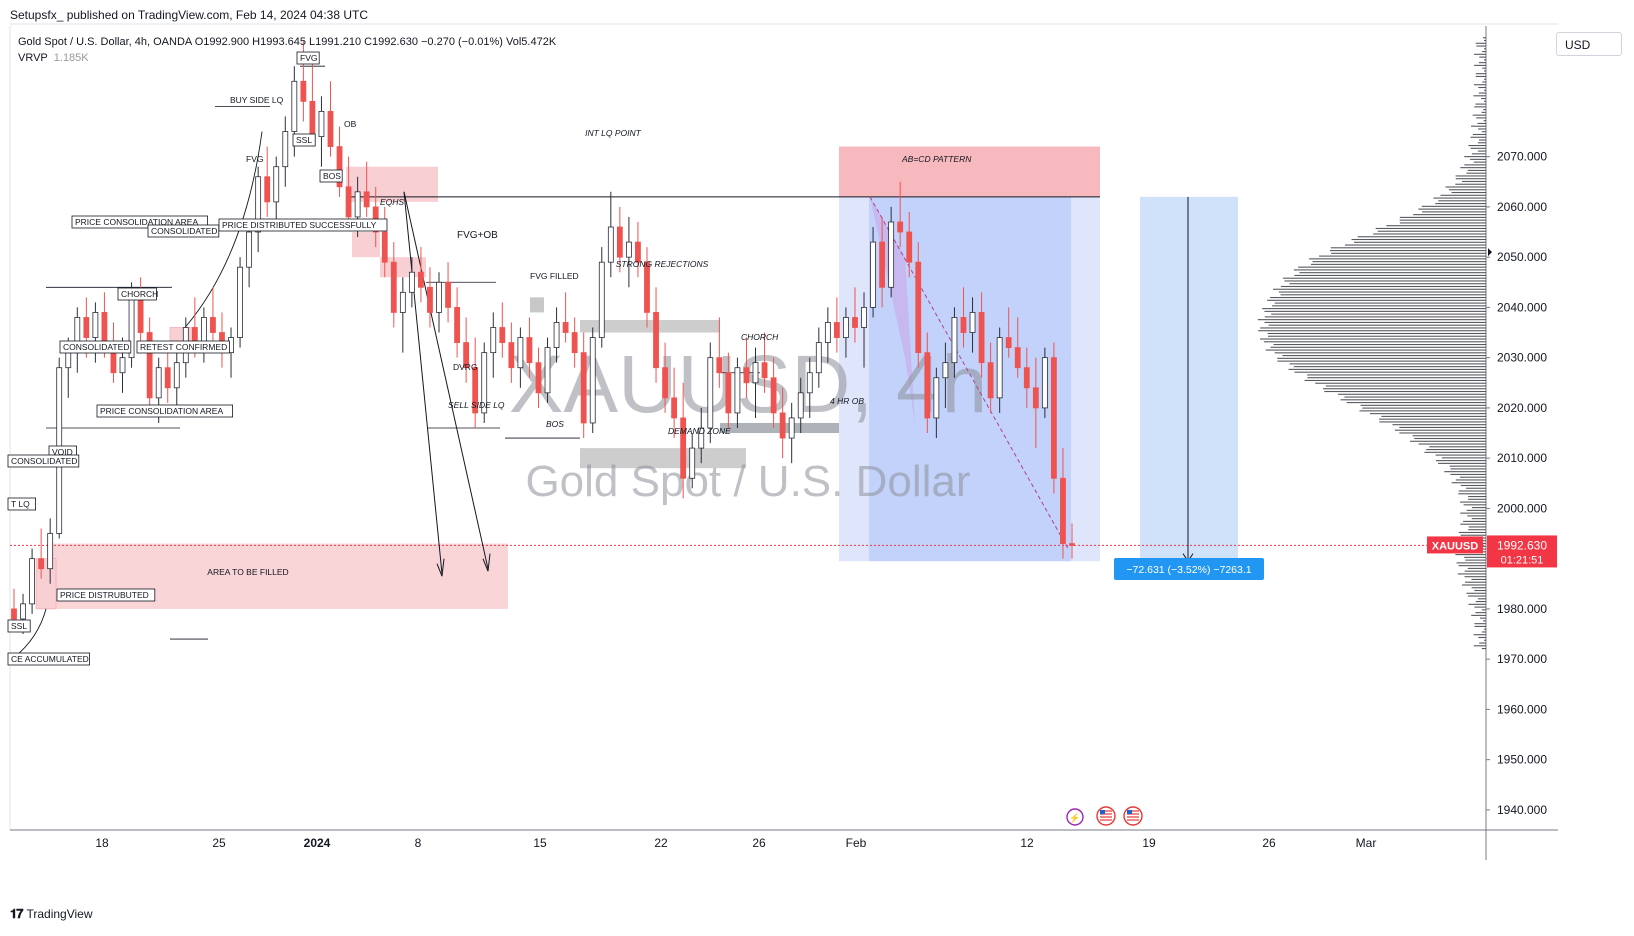 The height and width of the screenshot is (936, 1634). I want to click on y-tick-label: 2020.000, so click(1522, 408).